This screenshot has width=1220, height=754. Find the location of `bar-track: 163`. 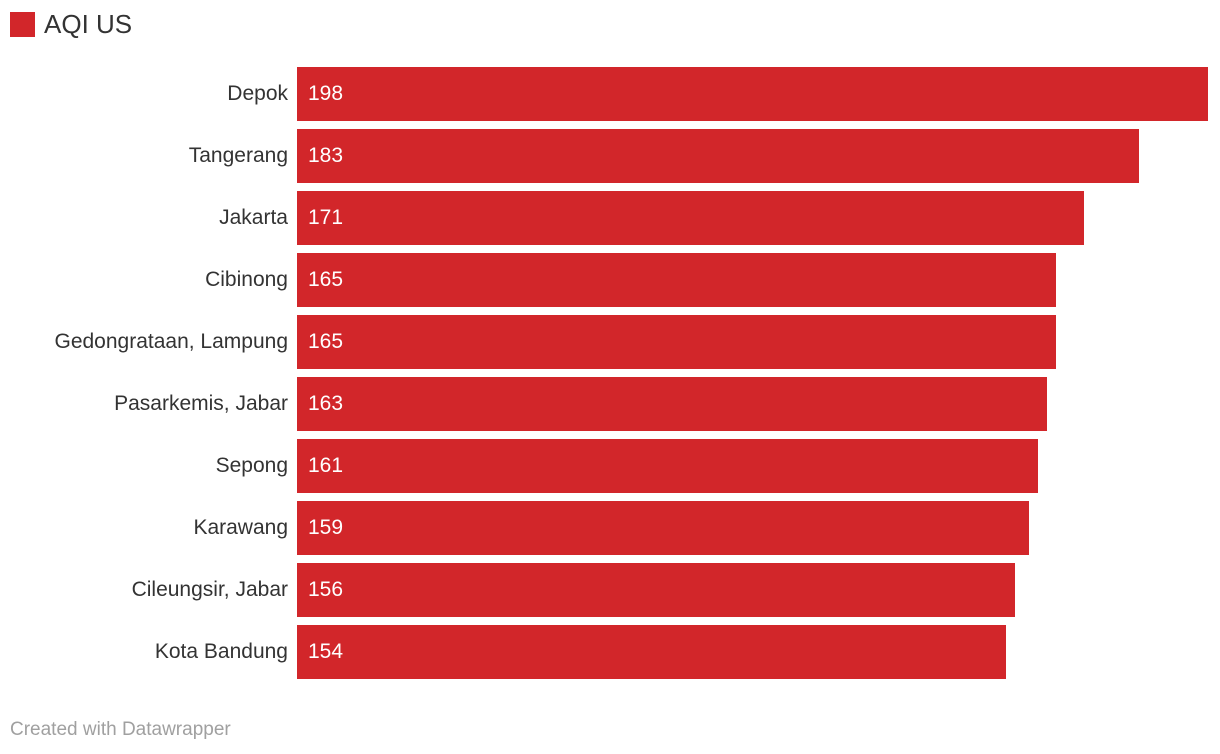

bar-track: 163 is located at coordinates (752, 404).